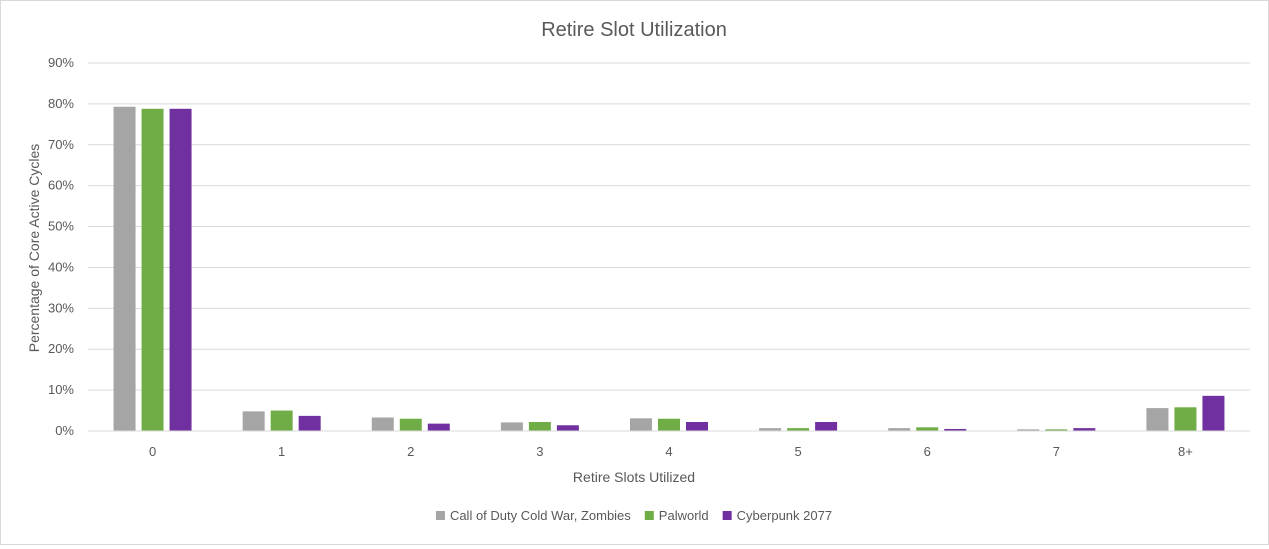  Describe the element at coordinates (1185, 451) in the screenshot. I see `x-tick-label: 8+` at that location.